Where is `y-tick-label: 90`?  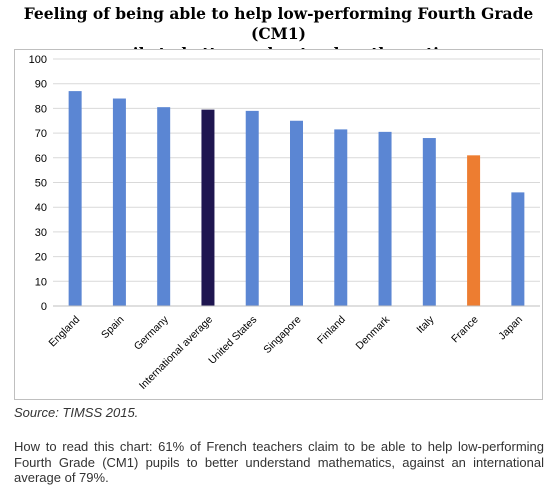
y-tick-label: 90 is located at coordinates (41, 85).